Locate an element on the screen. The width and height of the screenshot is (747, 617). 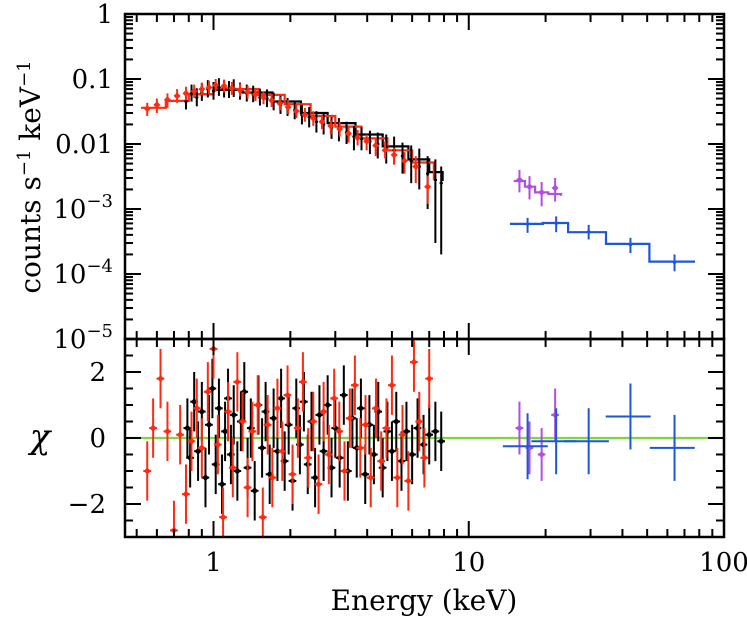
x-axis-title: Energy (keV) is located at coordinates (424, 600).